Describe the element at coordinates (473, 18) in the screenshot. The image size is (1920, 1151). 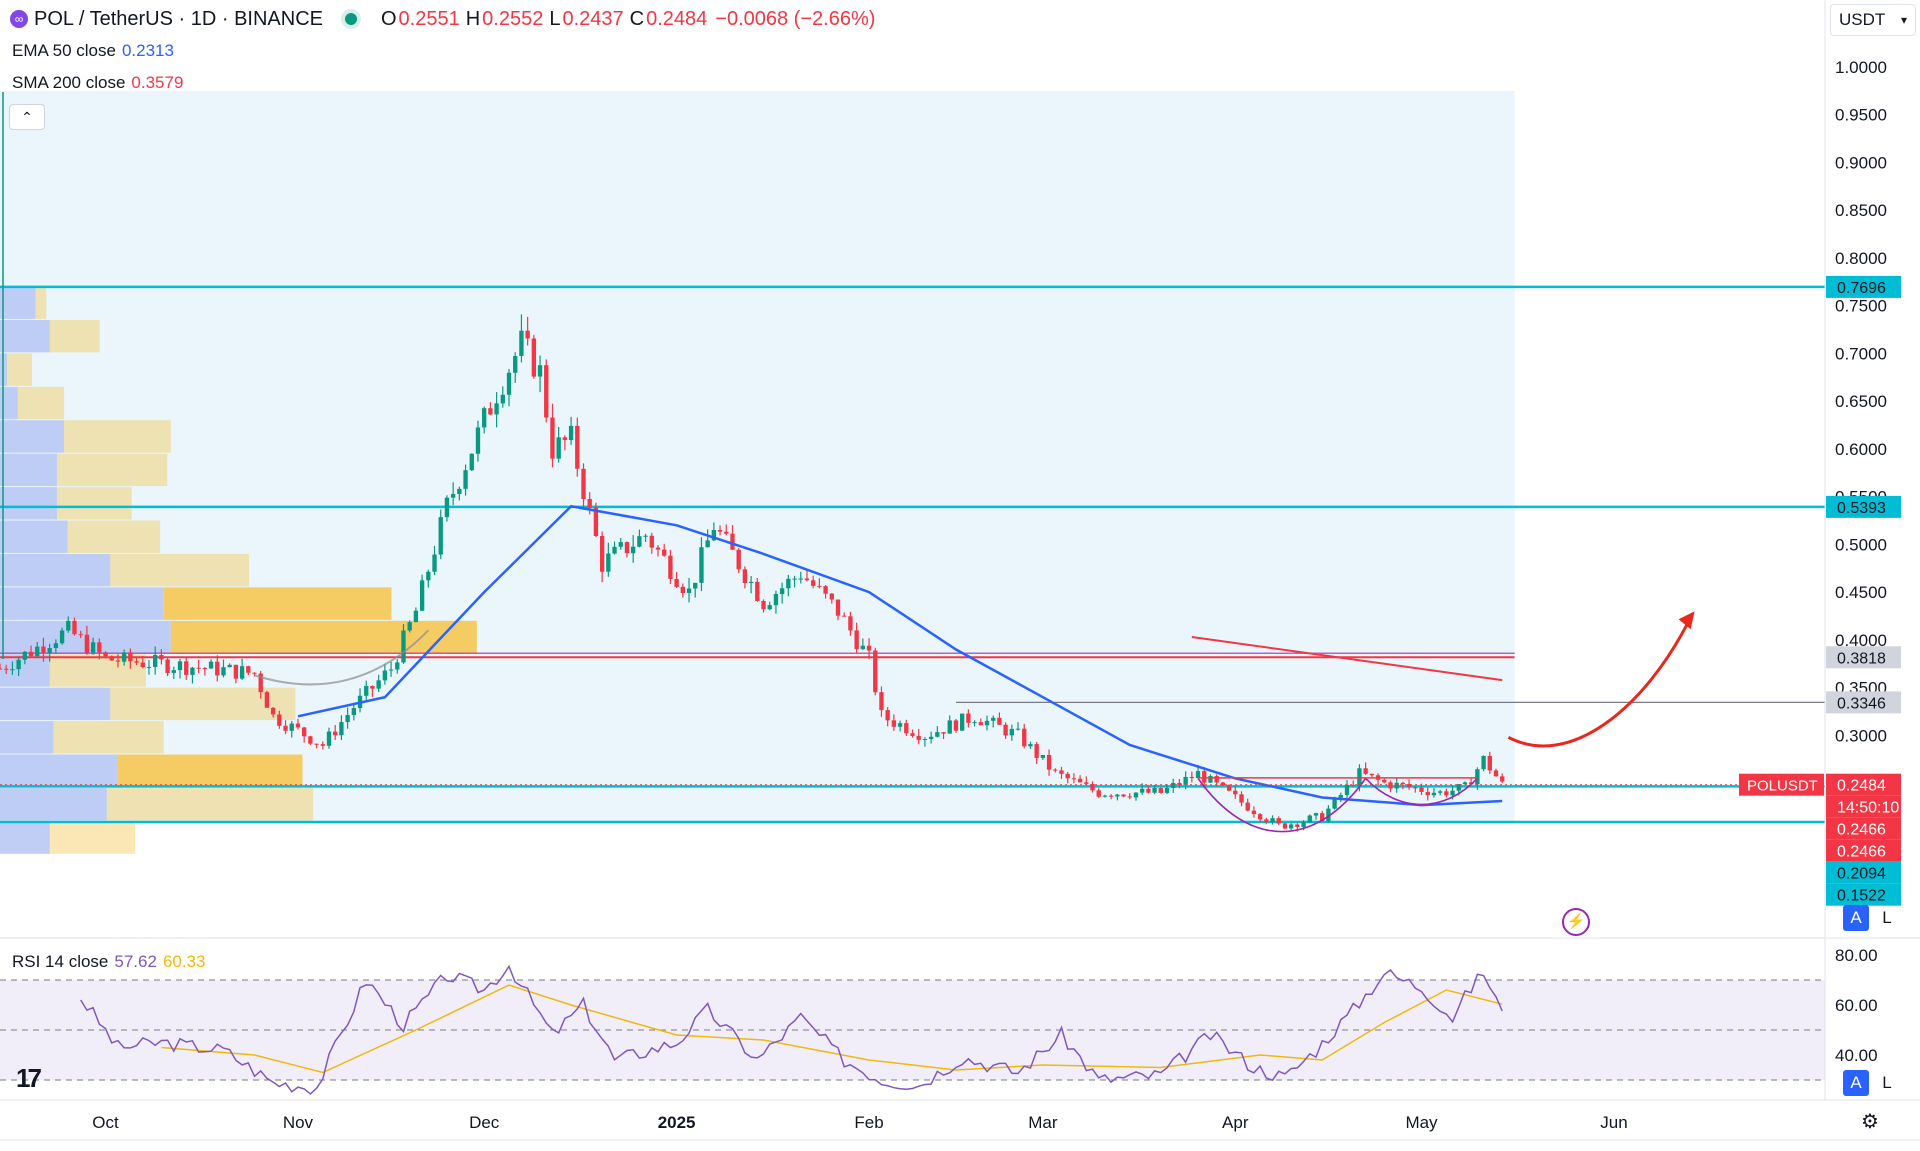
I see `high-label: H` at that location.